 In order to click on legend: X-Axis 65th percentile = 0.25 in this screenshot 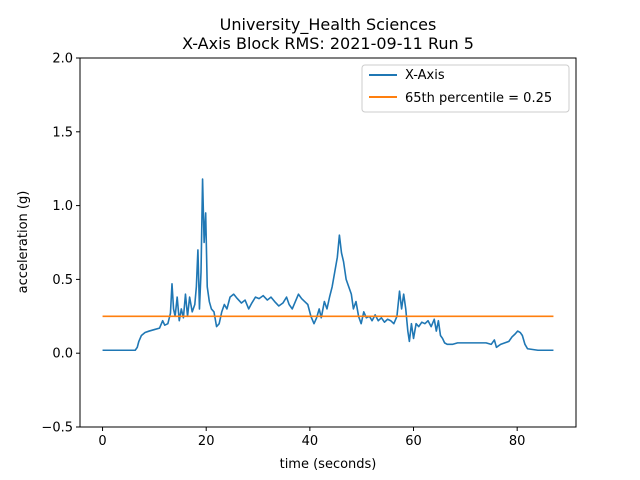, I will do `click(465, 88)`.